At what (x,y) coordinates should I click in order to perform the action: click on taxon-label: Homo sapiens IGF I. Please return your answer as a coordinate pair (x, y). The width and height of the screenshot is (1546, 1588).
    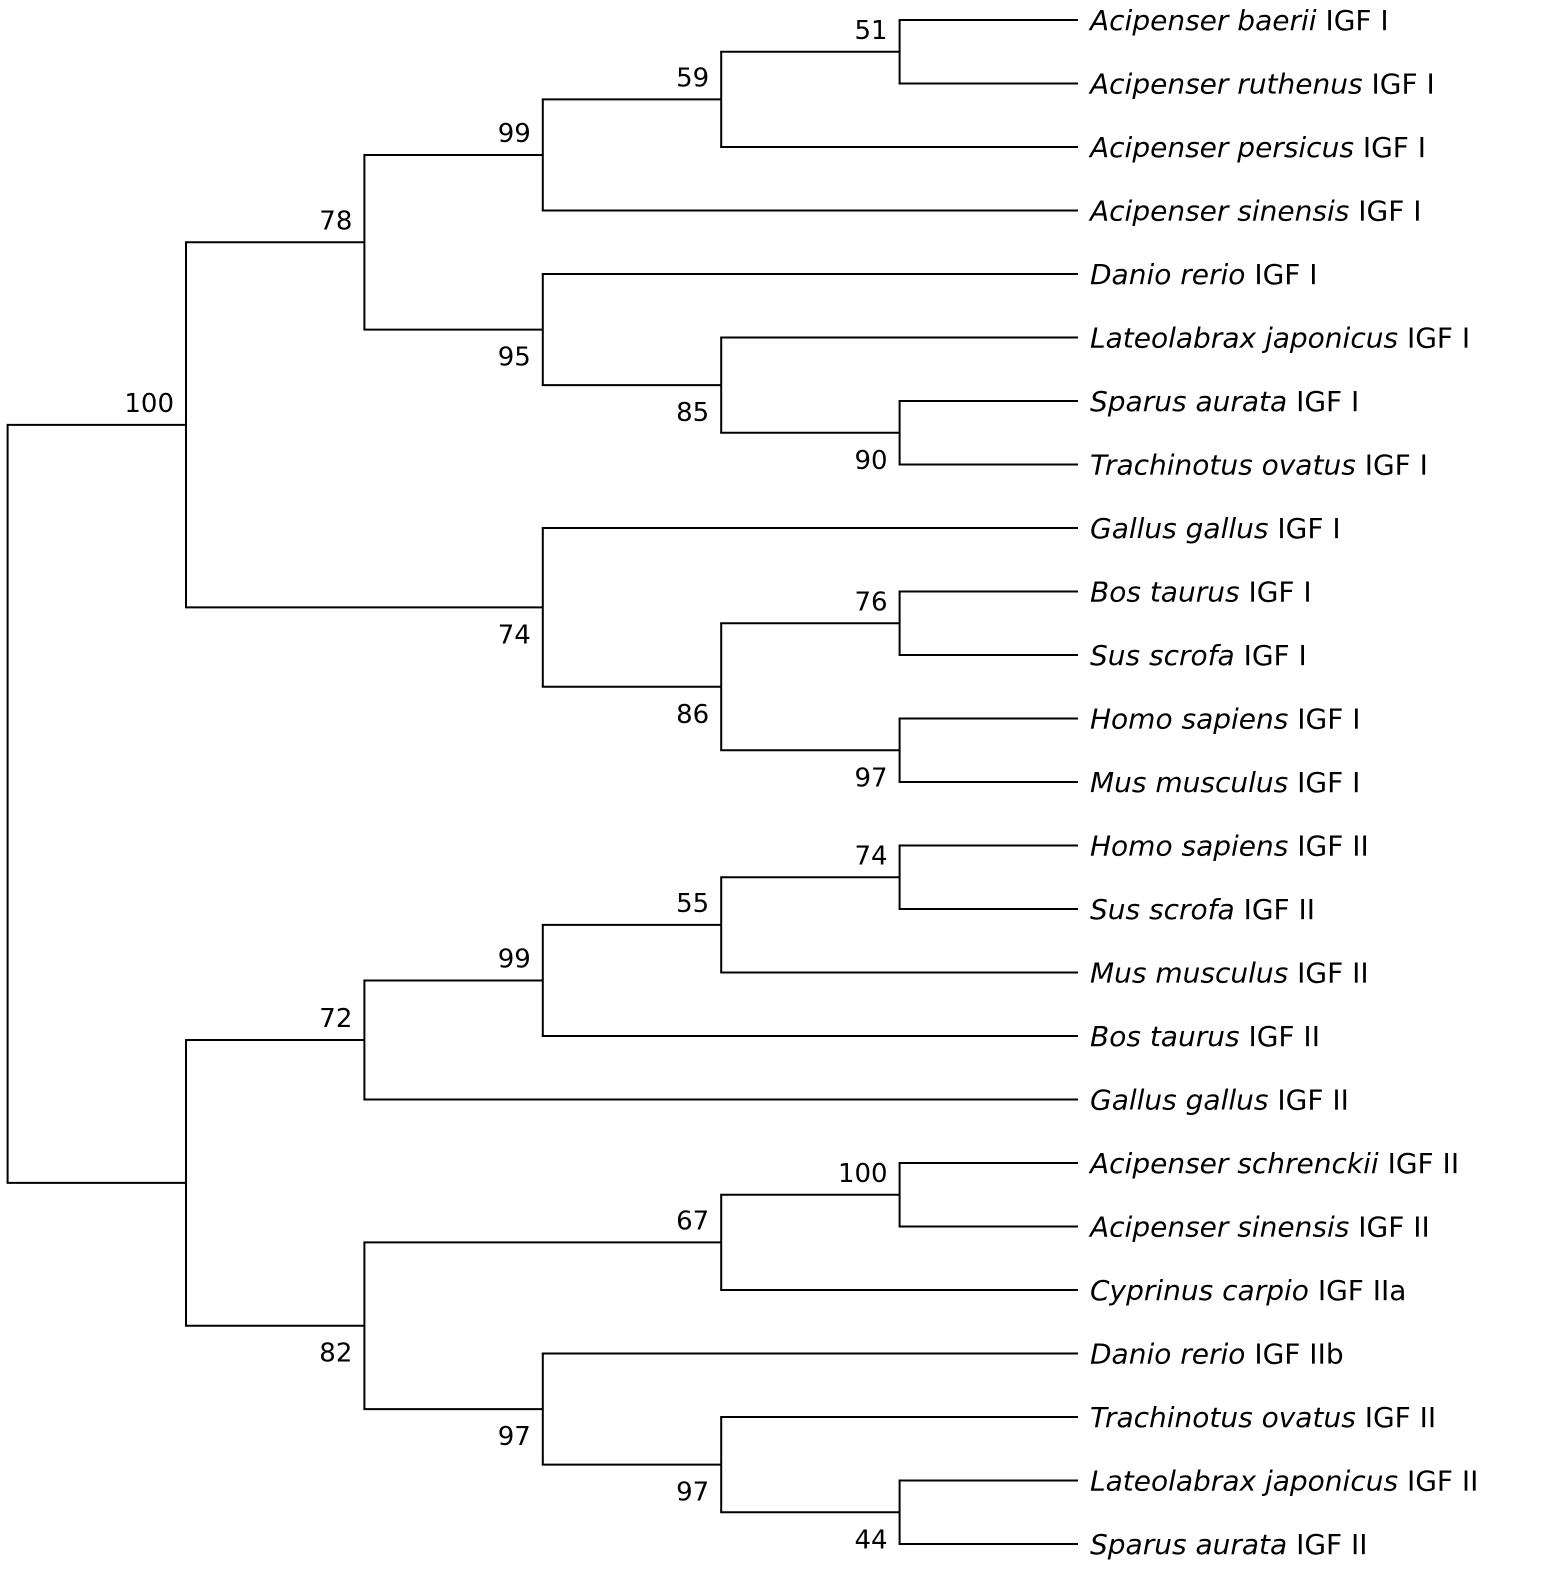
    Looking at the image, I should click on (1225, 719).